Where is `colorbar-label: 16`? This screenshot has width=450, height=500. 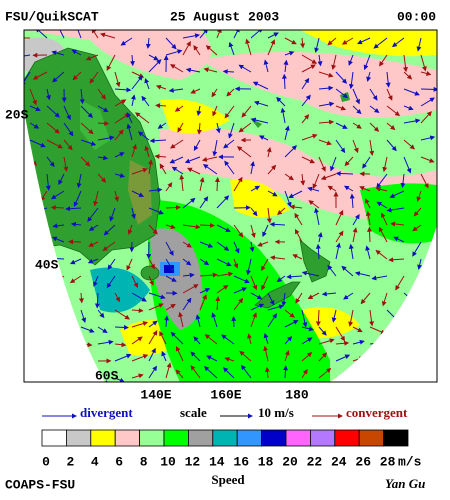 colorbar-label: 16 is located at coordinates (241, 461).